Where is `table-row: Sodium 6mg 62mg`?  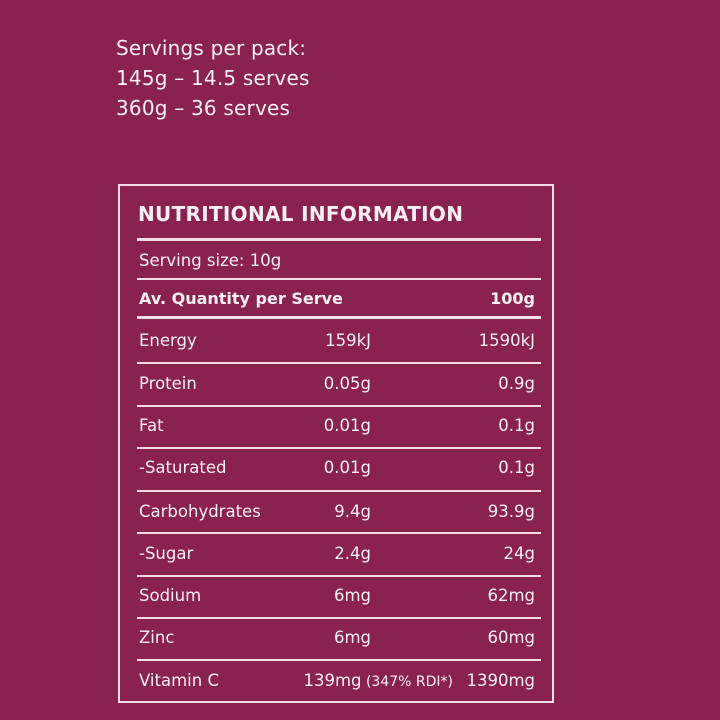
table-row: Sodium 6mg 62mg is located at coordinates (339, 596).